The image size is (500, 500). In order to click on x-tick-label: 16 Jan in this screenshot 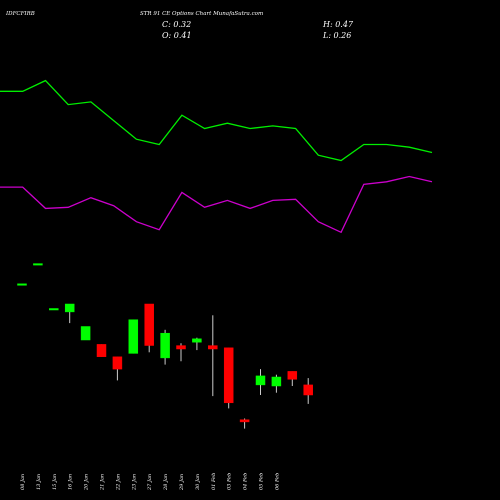, I will do `click(71, 482)`.